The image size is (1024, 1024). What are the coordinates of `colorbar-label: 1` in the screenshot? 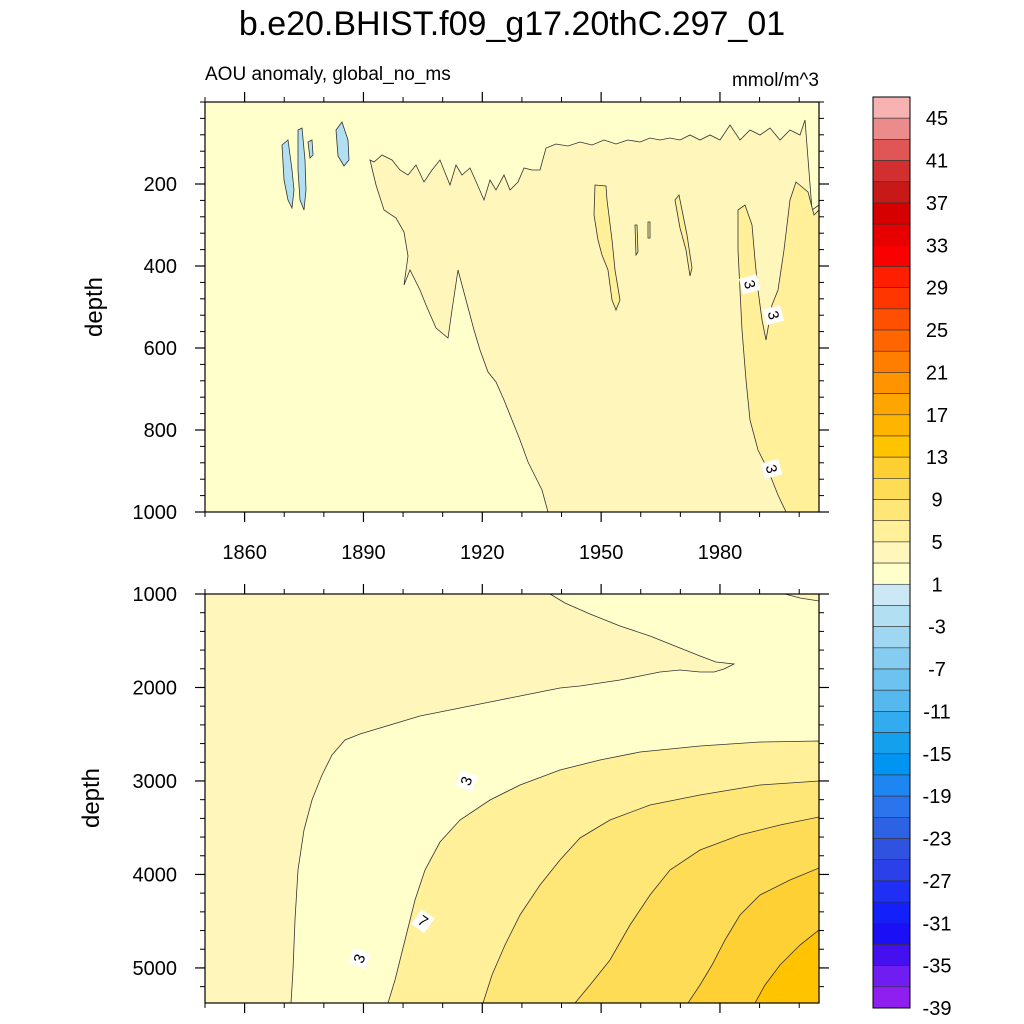 It's located at (936, 585).